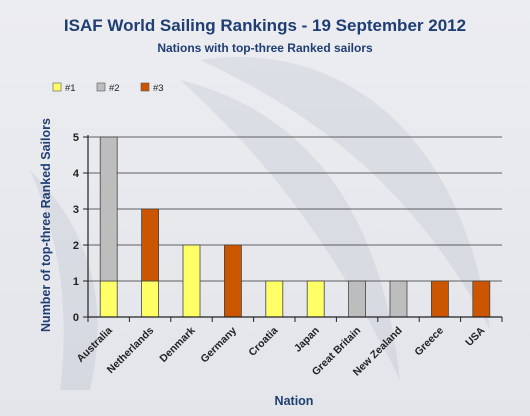 The height and width of the screenshot is (416, 530). I want to click on legend: #1 #2 #3, so click(108, 88).